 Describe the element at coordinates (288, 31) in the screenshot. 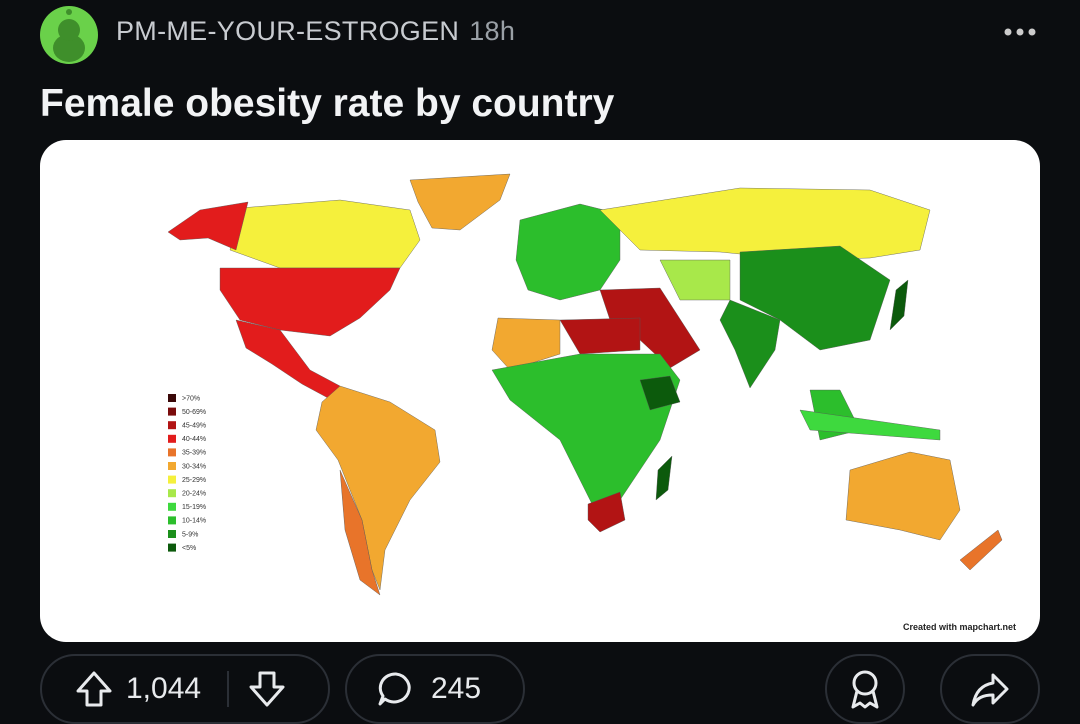

I see `author-name: PM-ME-YOUR-ESTROGEN` at that location.